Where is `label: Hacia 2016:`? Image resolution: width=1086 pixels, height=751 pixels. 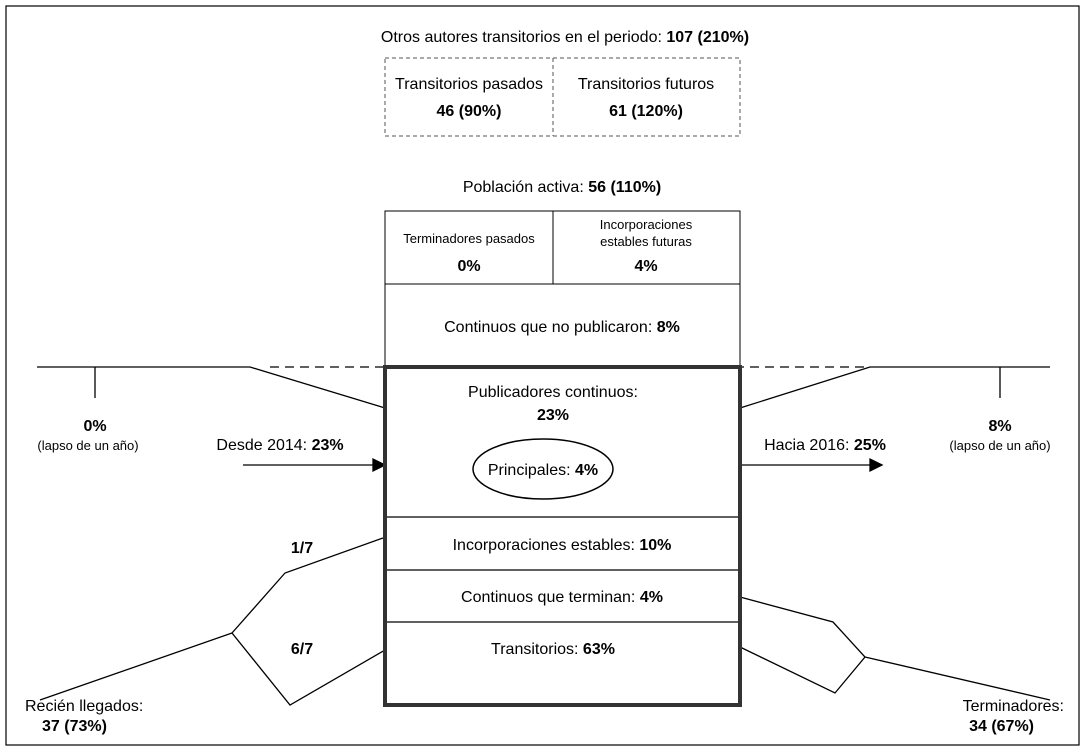
label: Hacia 2016: is located at coordinates (806, 445).